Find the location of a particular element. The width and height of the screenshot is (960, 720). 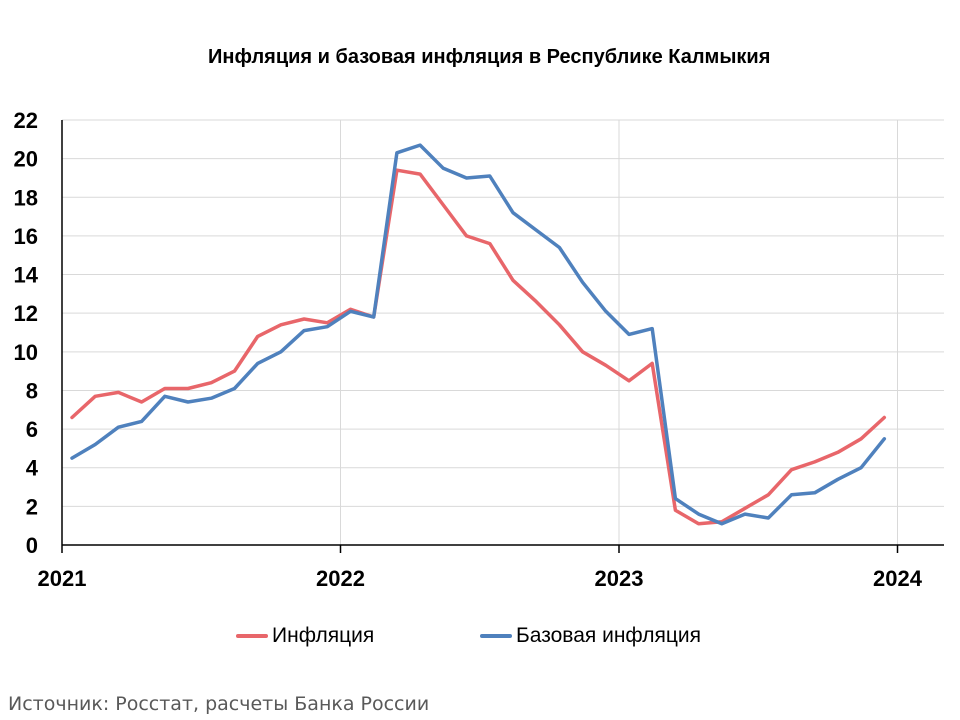

y-tick-label: 20 is located at coordinates (26, 159).